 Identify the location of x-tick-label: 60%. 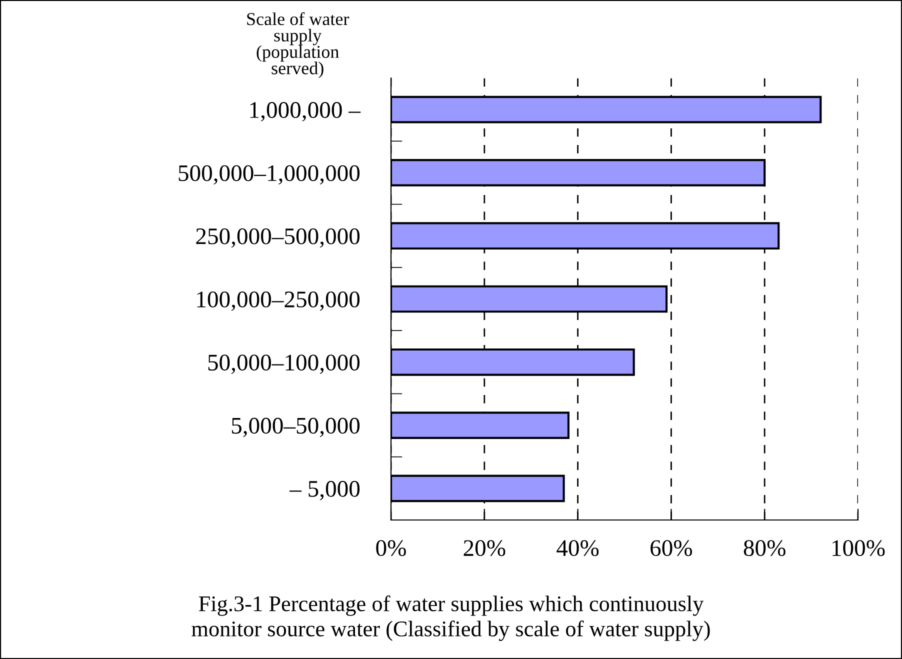
(671, 548).